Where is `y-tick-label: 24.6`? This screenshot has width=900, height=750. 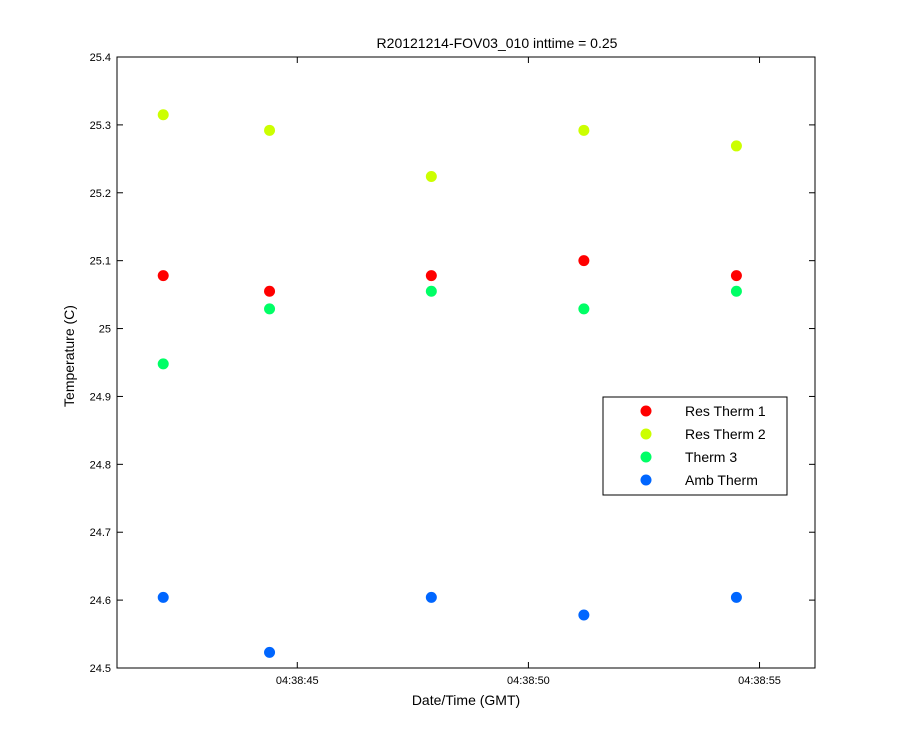
y-tick-label: 24.6 is located at coordinates (100, 601).